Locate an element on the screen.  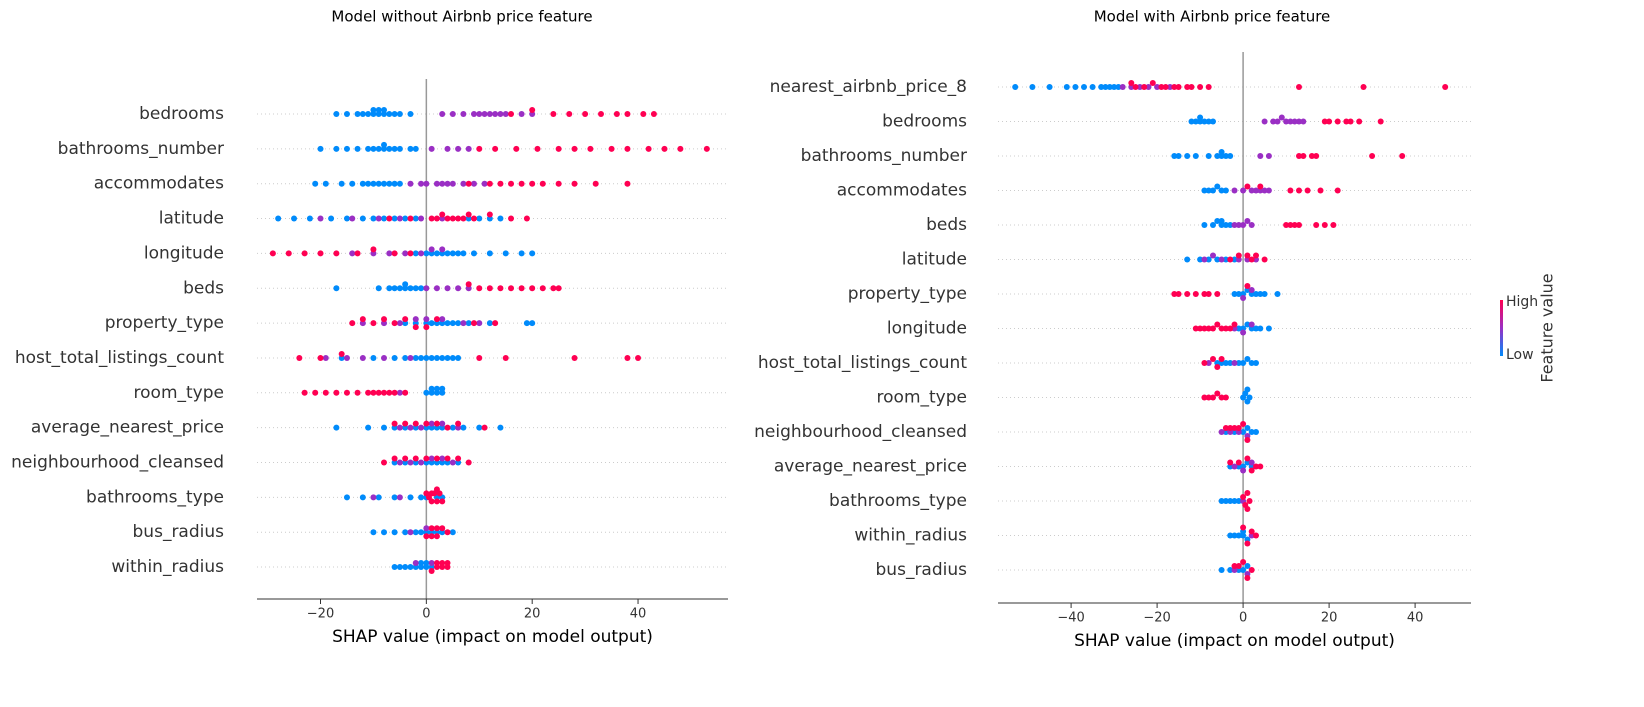
feature-label: bathrooms_type is located at coordinates (155, 497).